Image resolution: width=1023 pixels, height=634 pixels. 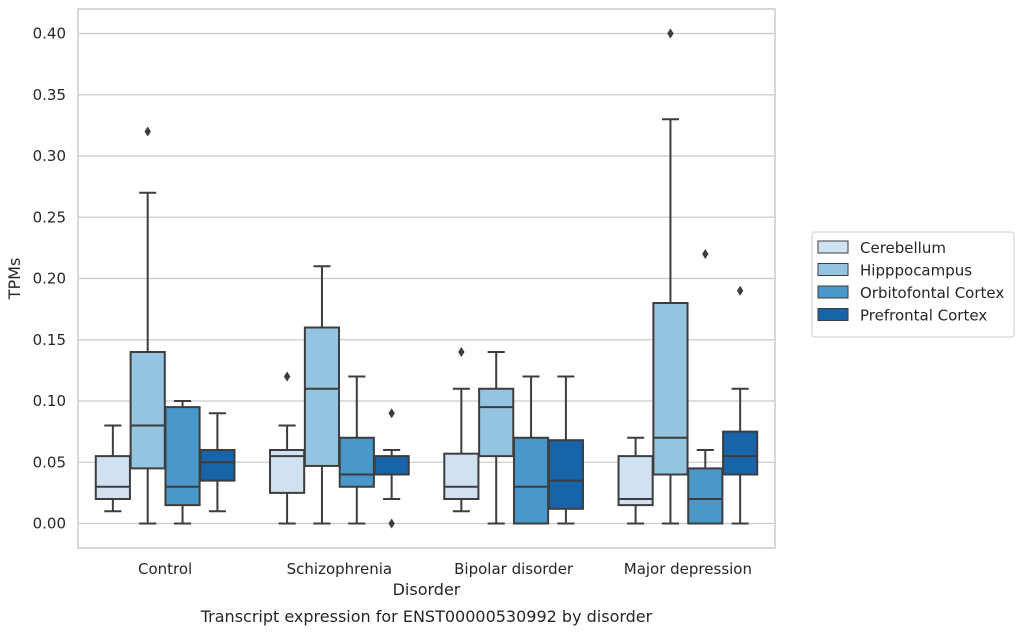 I want to click on y-tick-label: 0.40, so click(x=49, y=34).